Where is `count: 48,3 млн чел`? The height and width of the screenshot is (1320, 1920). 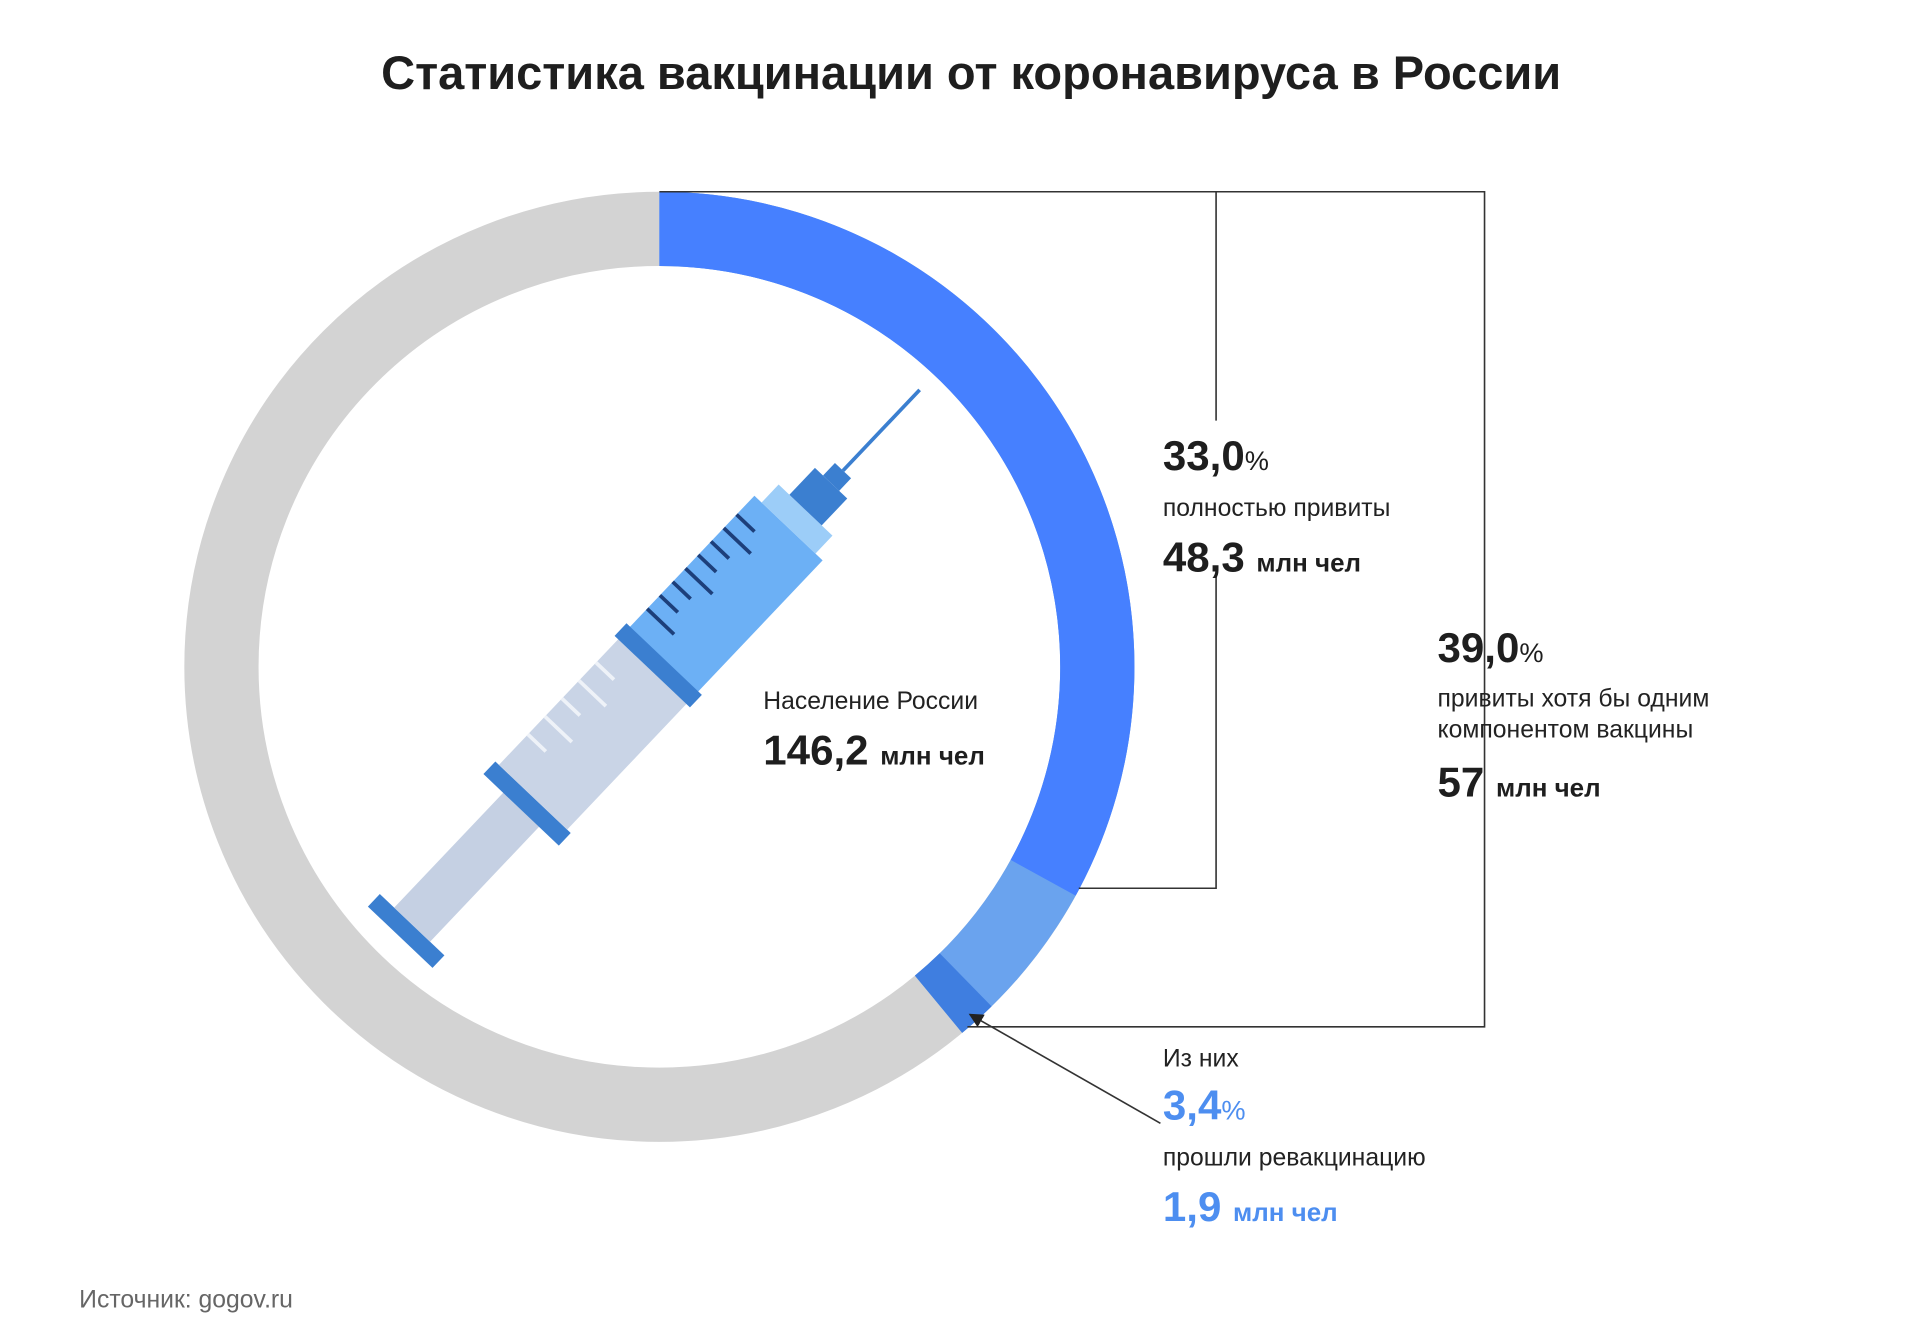 count: 48,3 млн чел is located at coordinates (1262, 557).